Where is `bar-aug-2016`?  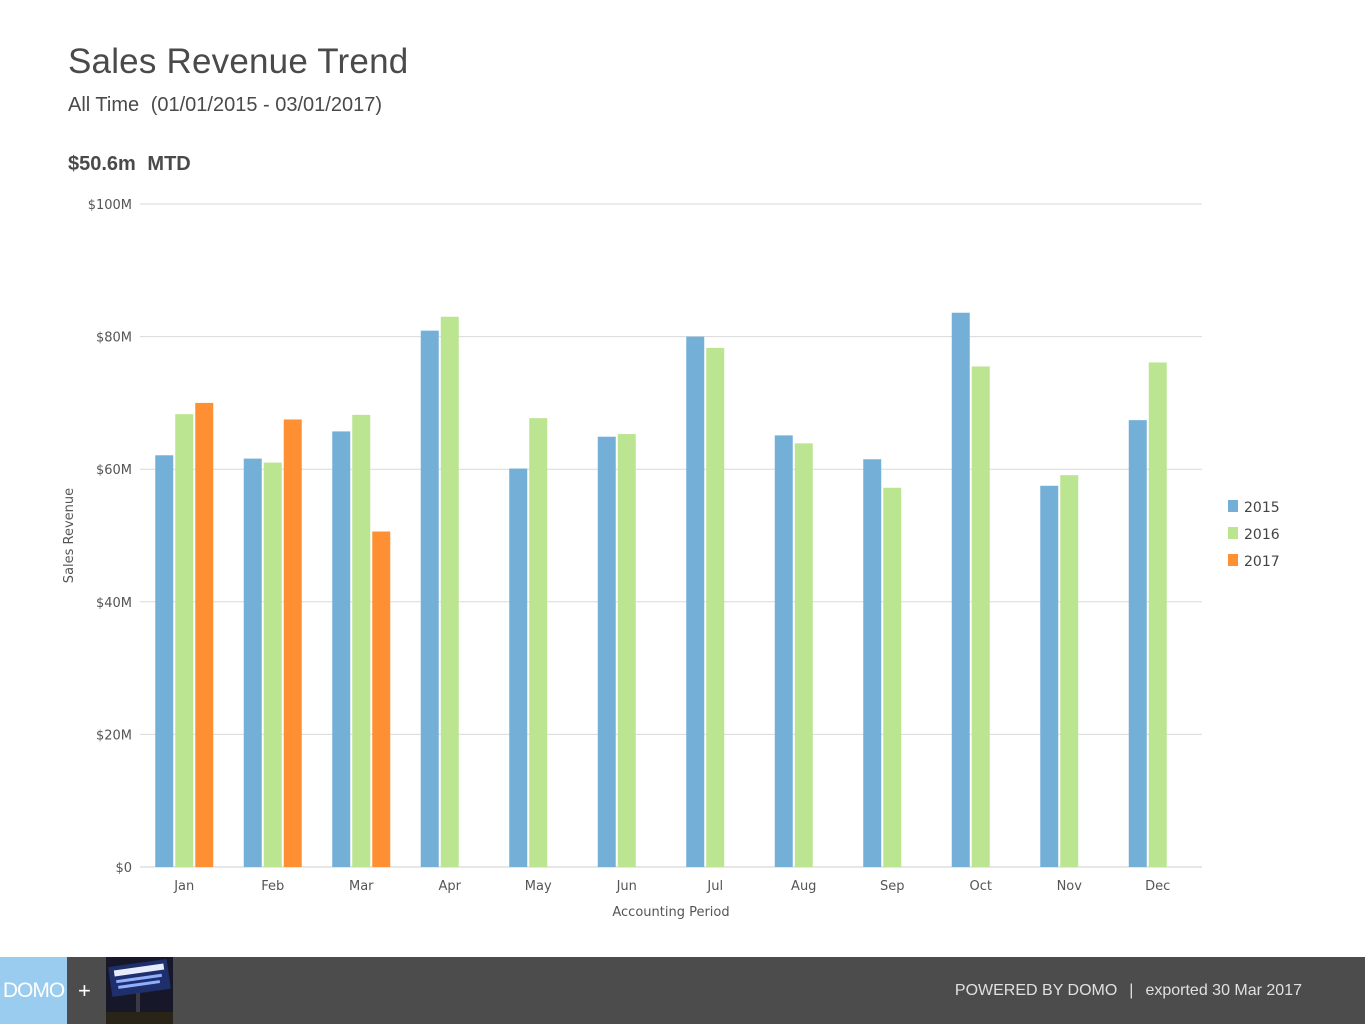 bar-aug-2016 is located at coordinates (803, 655).